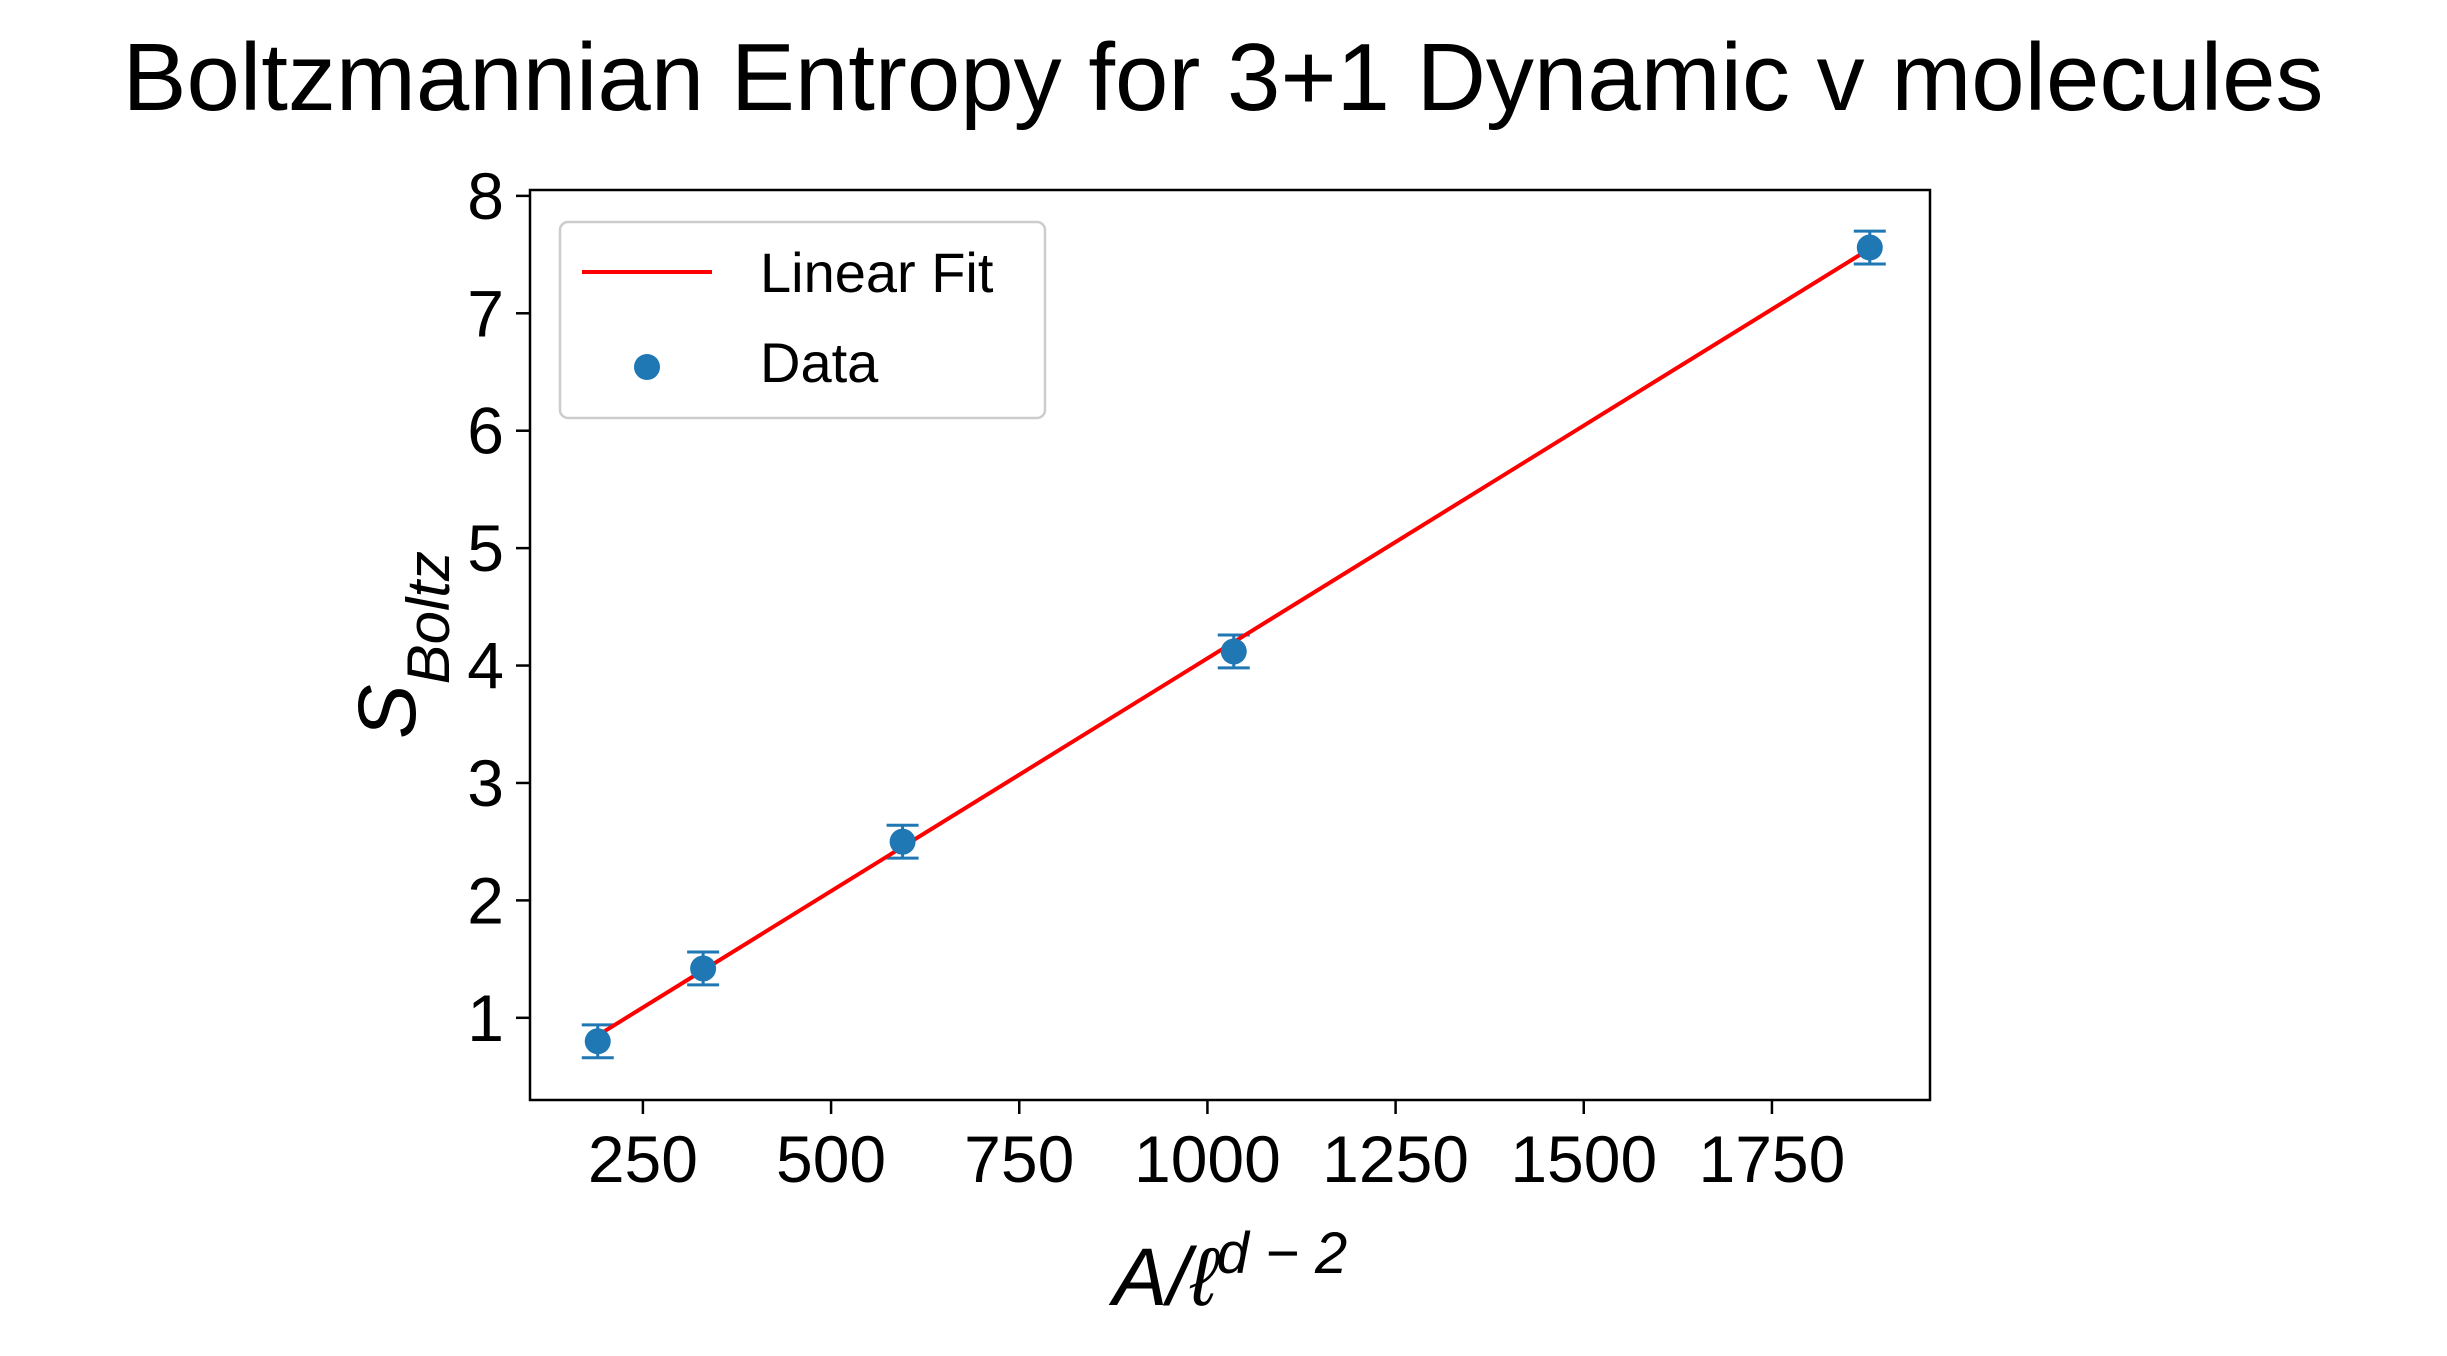 Image resolution: width=2447 pixels, height=1356 pixels. I want to click on y-axis-label: SBoltz, so click(402, 645).